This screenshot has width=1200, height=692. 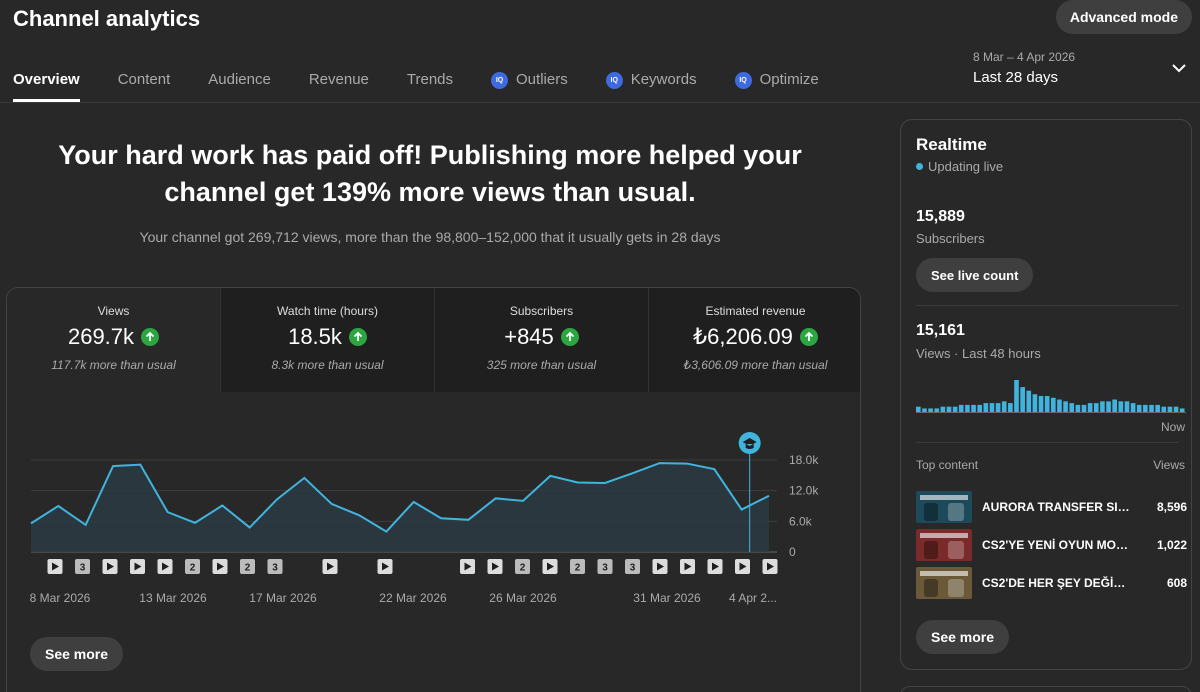 I want to click on top-content-item: CS2'DE HER ŞEY DEĞİŞTİ! ... 608, so click(x=1051, y=583).